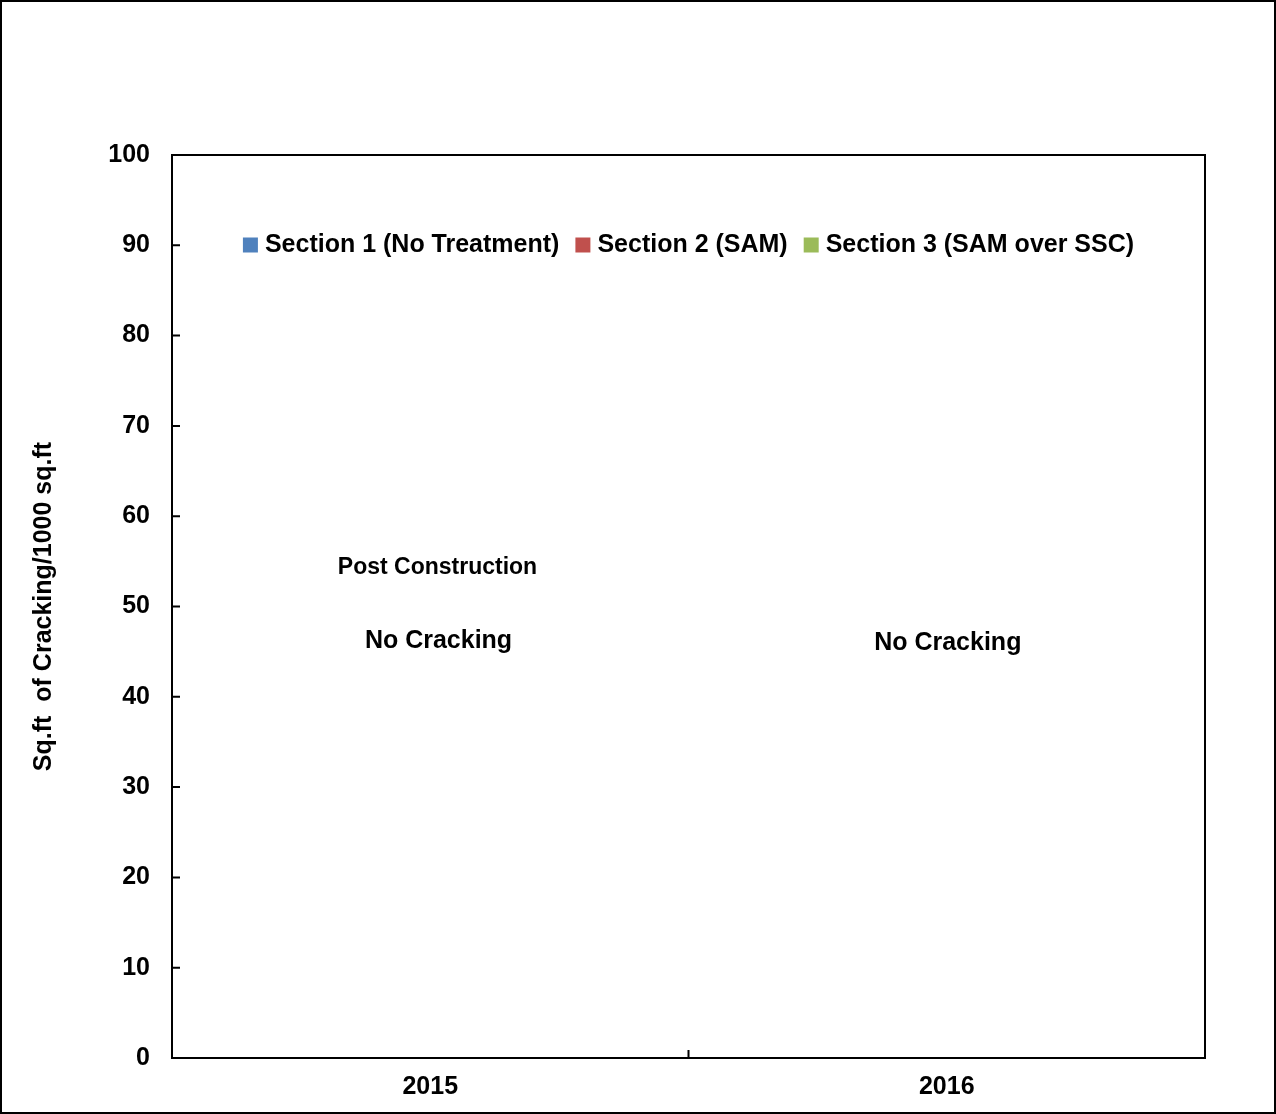 This screenshot has width=1276, height=1114. I want to click on y-tick-label: 40, so click(136, 694).